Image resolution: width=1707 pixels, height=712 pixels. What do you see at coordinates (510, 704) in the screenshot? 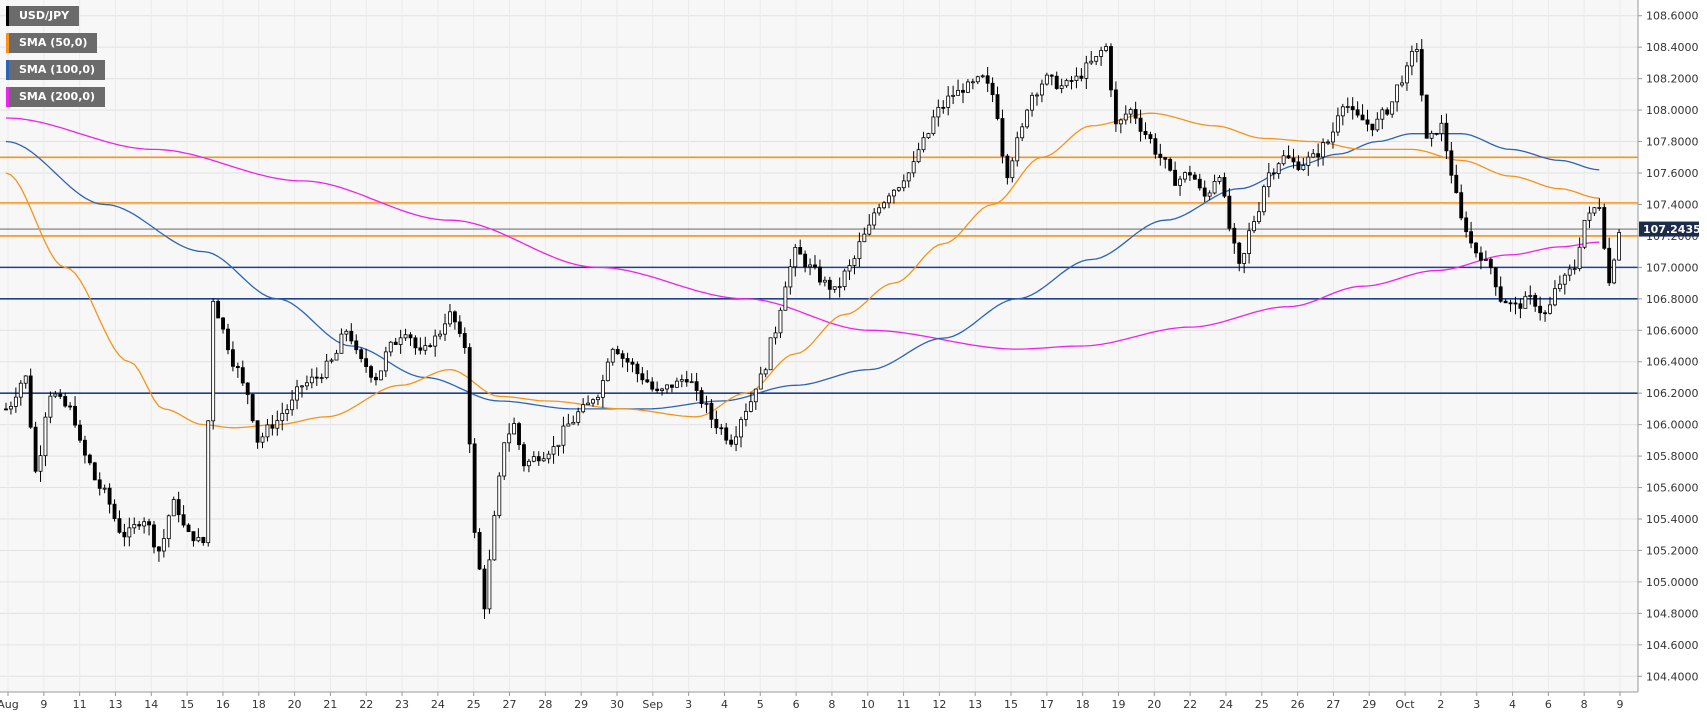
I see `x-tick-label: 27` at bounding box center [510, 704].